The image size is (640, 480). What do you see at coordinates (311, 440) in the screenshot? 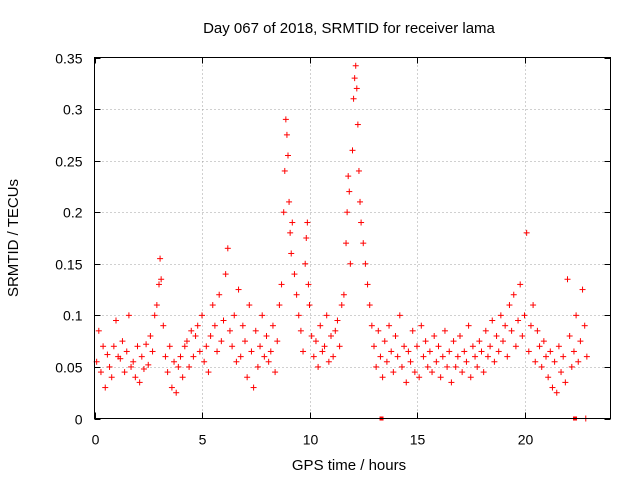
I see `x-tick-label: 10` at bounding box center [311, 440].